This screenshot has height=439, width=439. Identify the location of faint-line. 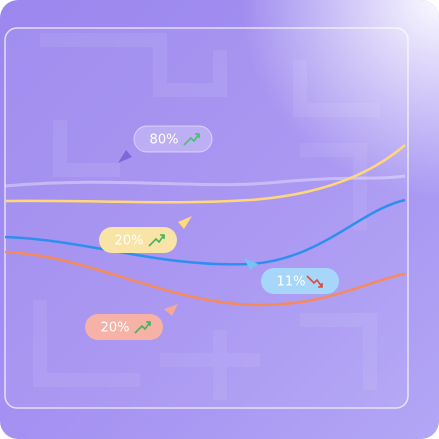
(205, 181).